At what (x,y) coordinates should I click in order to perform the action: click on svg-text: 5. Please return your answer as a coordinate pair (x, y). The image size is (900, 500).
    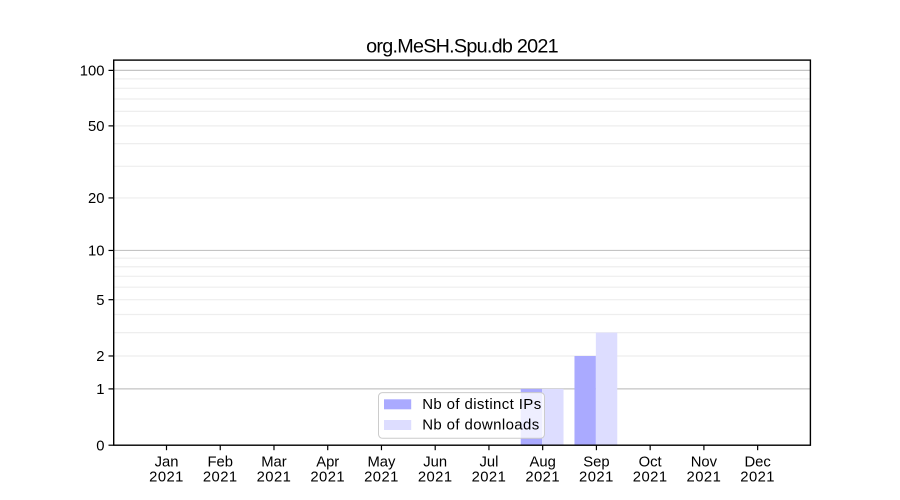
    Looking at the image, I should click on (100, 301).